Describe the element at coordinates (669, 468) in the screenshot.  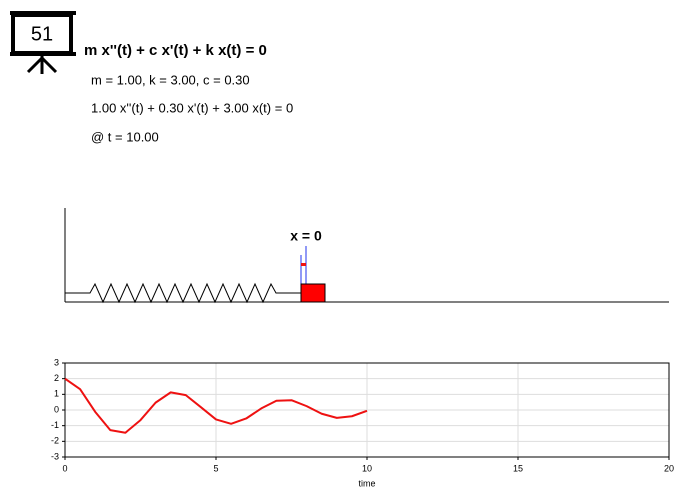
I see `x-tick-label: 20` at that location.